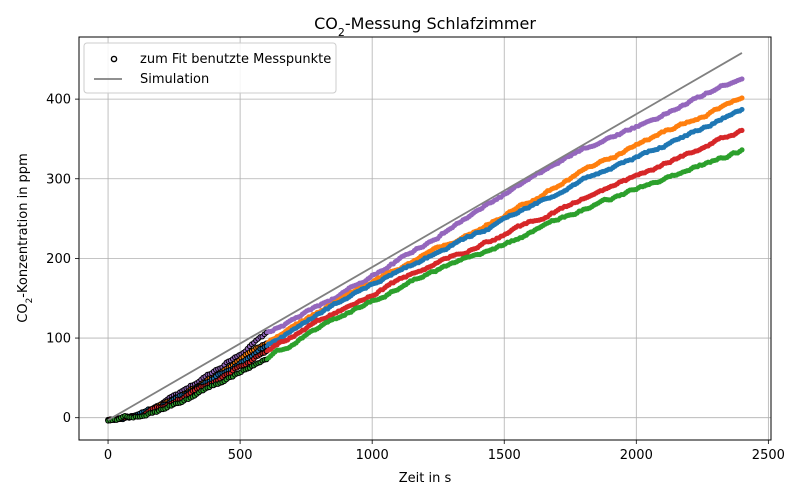 The height and width of the screenshot is (500, 800). What do you see at coordinates (67, 418) in the screenshot?
I see `y-tick-label: 0` at bounding box center [67, 418].